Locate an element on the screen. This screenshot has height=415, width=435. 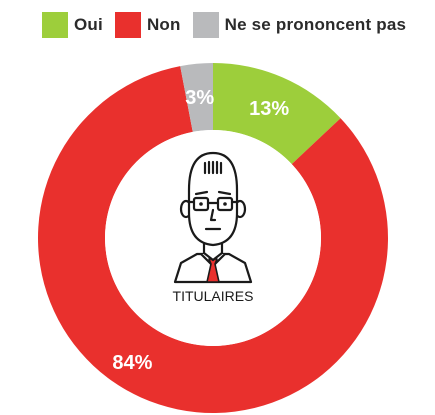
person-icon is located at coordinates (213, 217).